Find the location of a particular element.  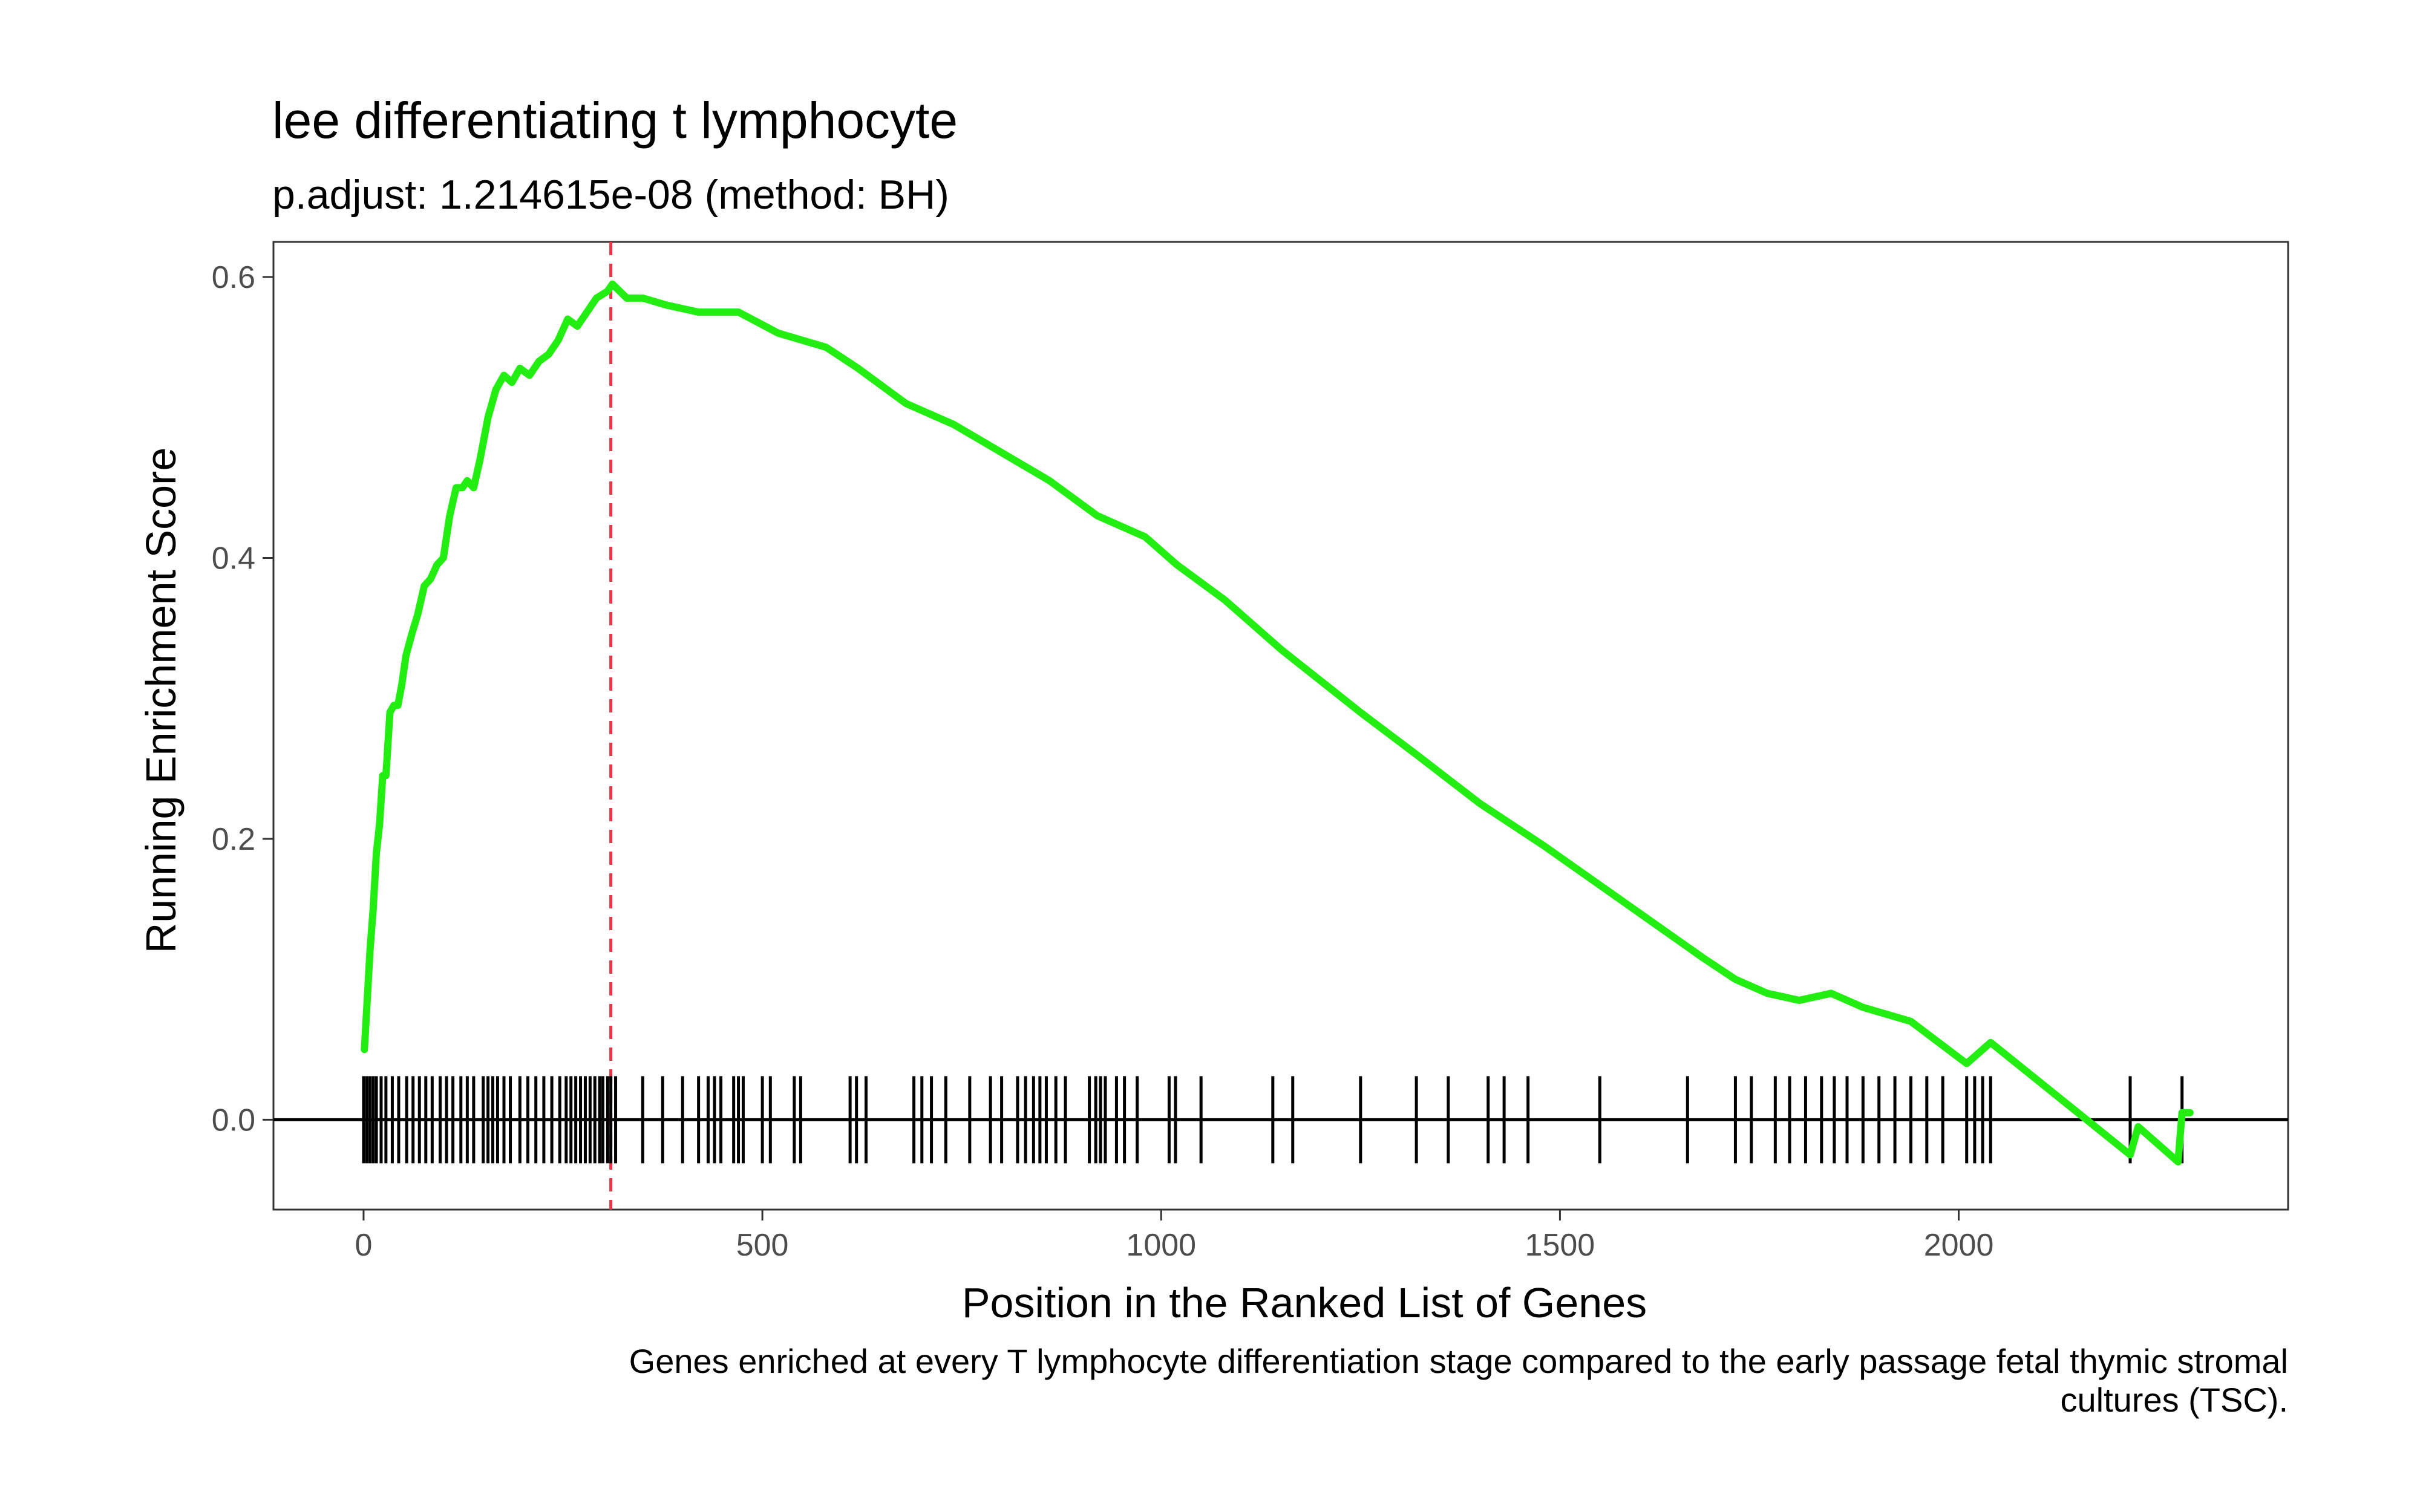

x-axis: 0 500 1000 1500 2000 is located at coordinates (1174, 1236).